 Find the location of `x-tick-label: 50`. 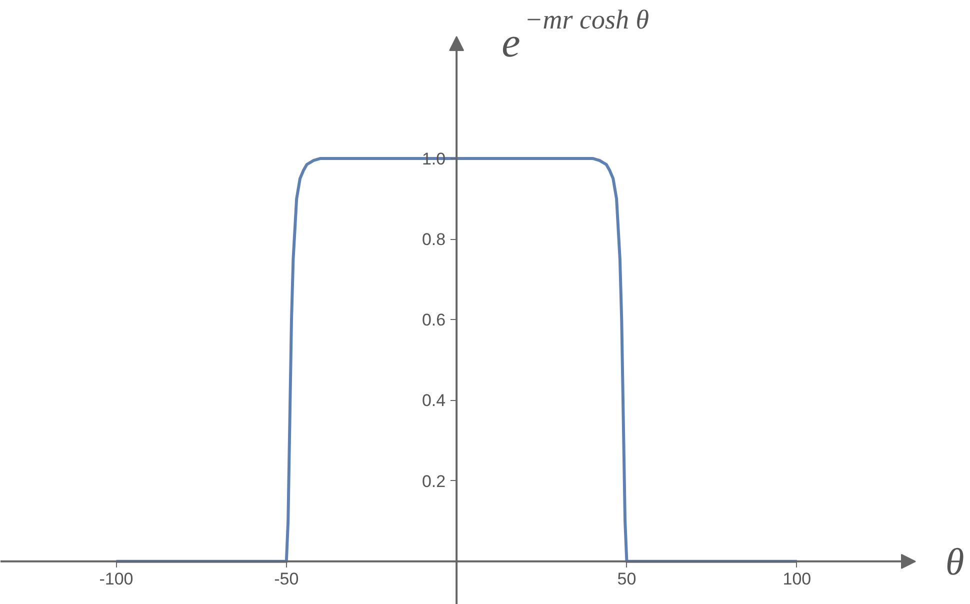

x-tick-label: 50 is located at coordinates (626, 578).